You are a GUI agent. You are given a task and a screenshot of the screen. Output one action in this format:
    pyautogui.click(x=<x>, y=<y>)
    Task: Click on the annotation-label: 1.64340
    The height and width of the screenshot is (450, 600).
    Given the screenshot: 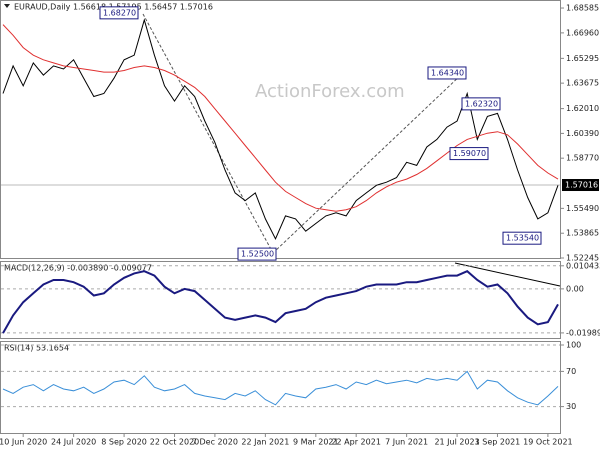 What is the action you would take?
    pyautogui.click(x=447, y=72)
    